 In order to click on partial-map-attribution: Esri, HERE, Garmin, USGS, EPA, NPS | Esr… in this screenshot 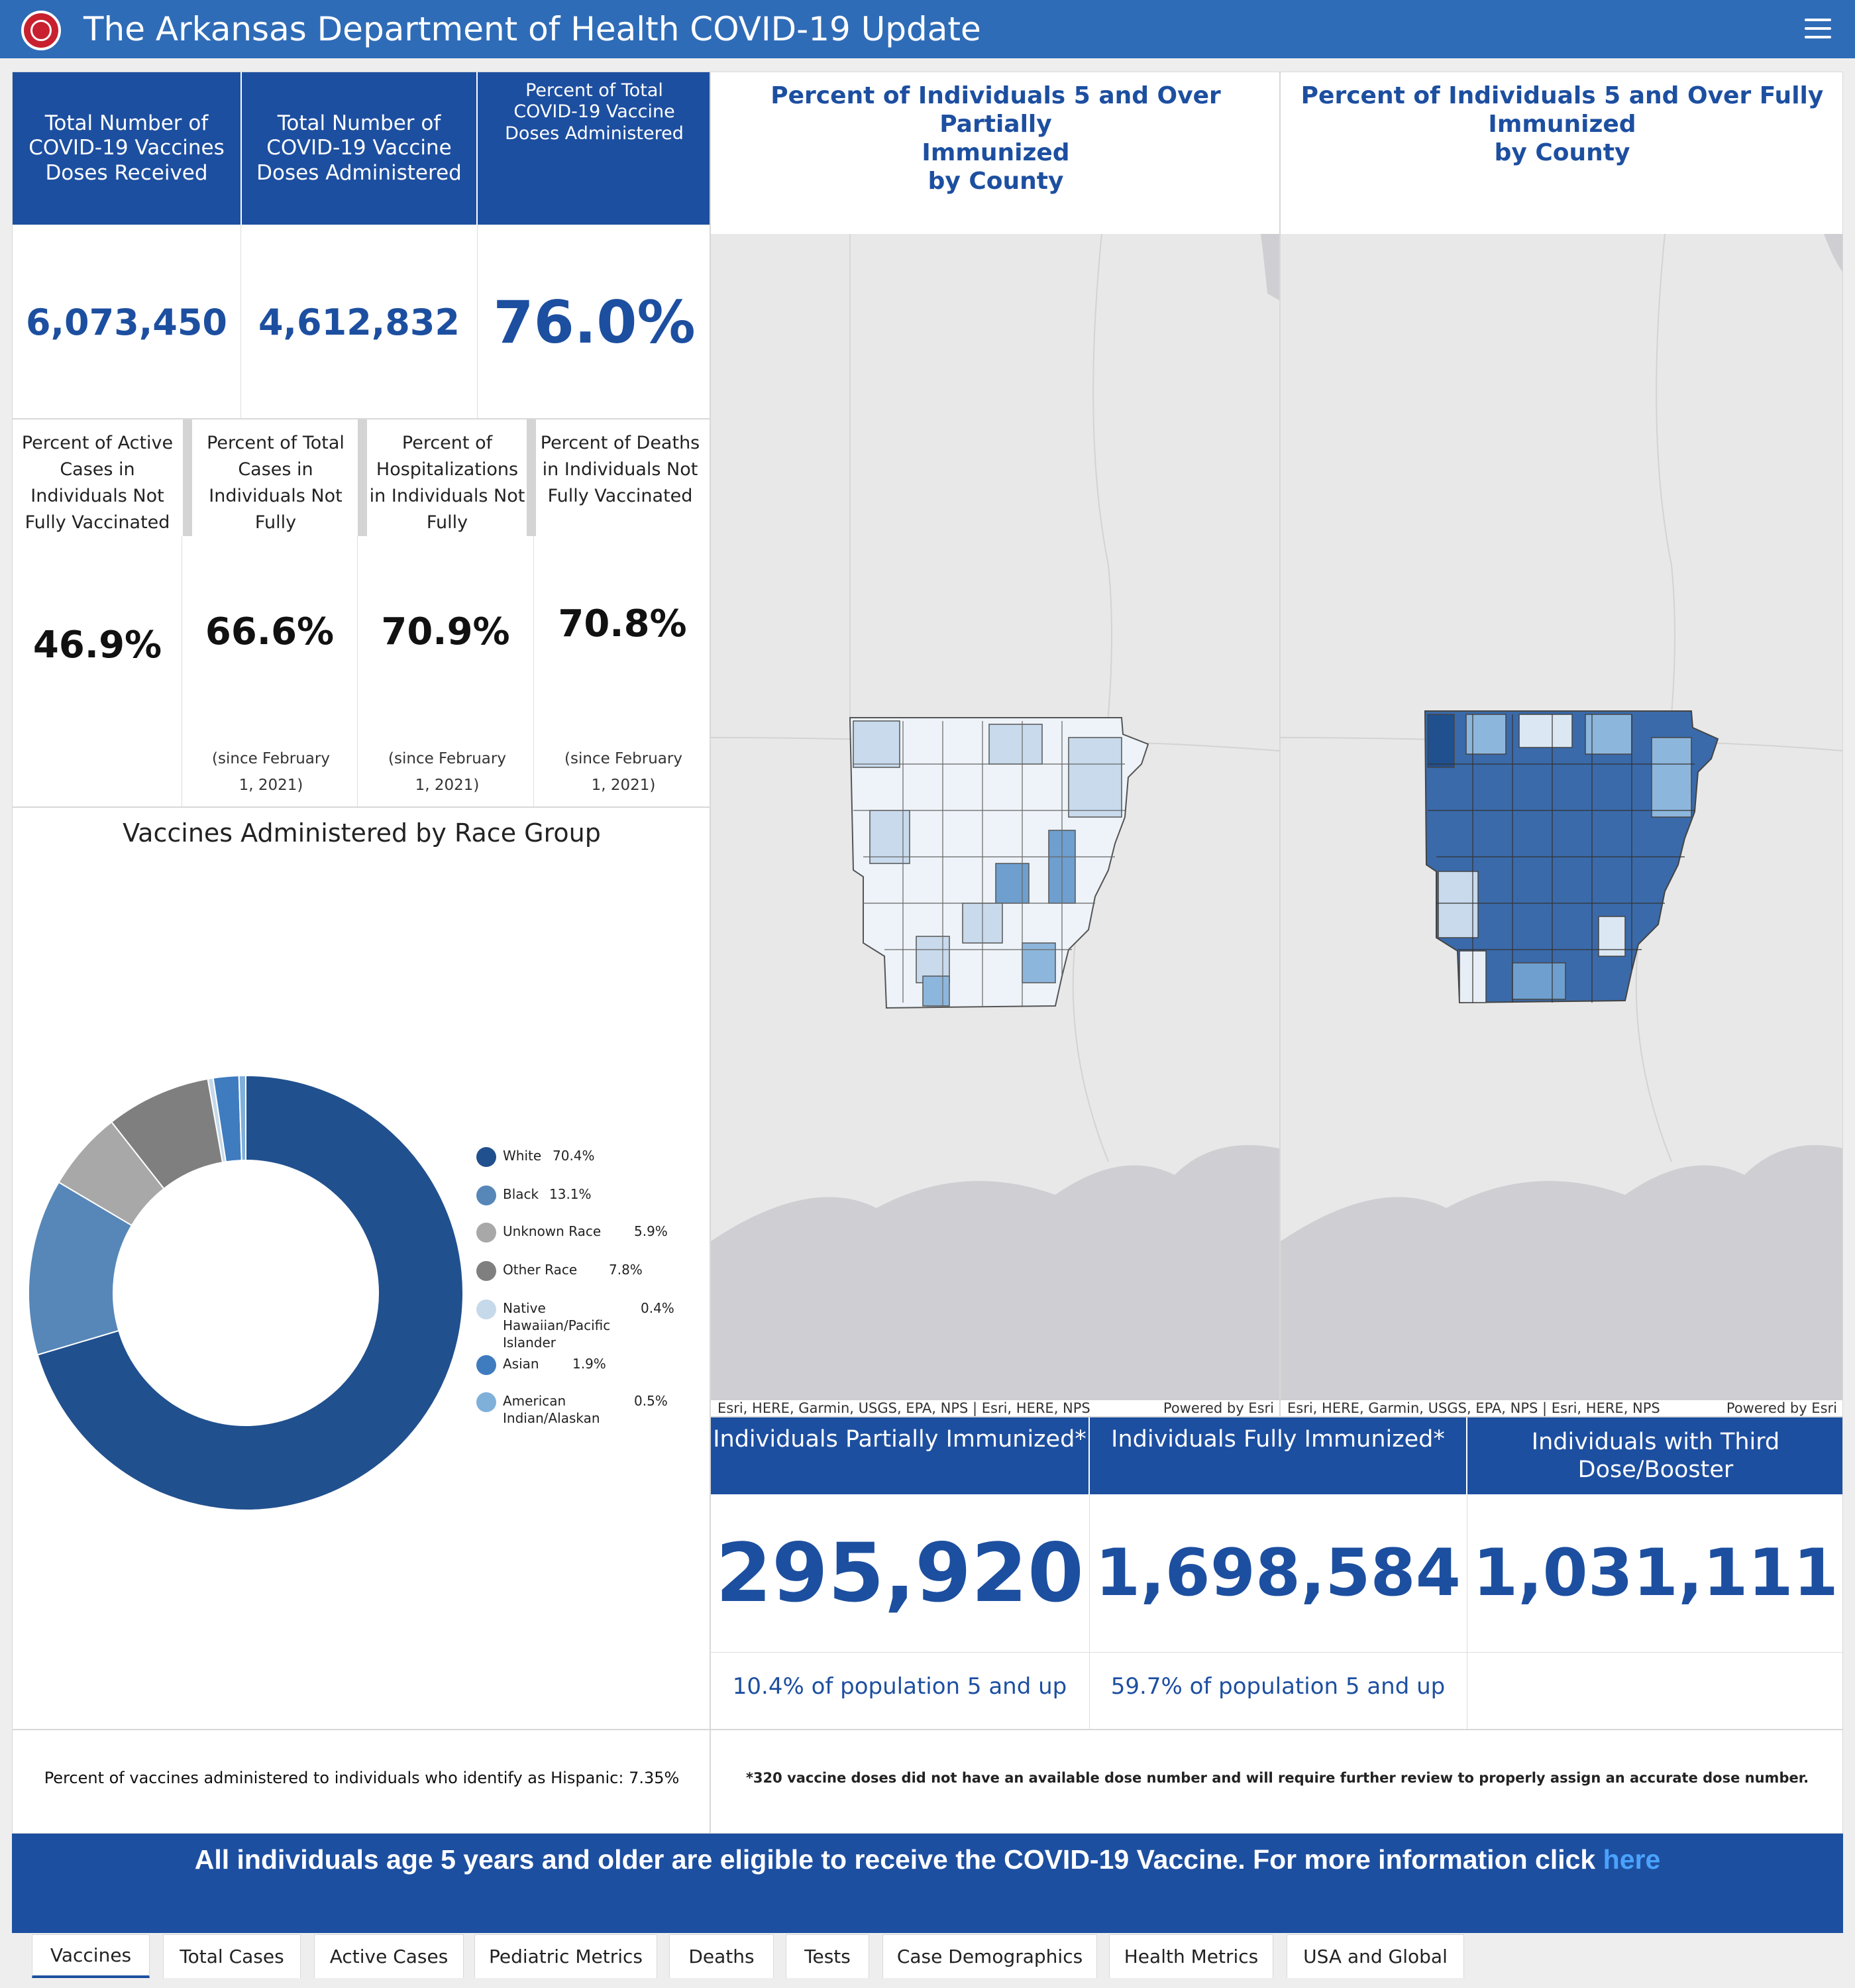, I will do `click(904, 1408)`.